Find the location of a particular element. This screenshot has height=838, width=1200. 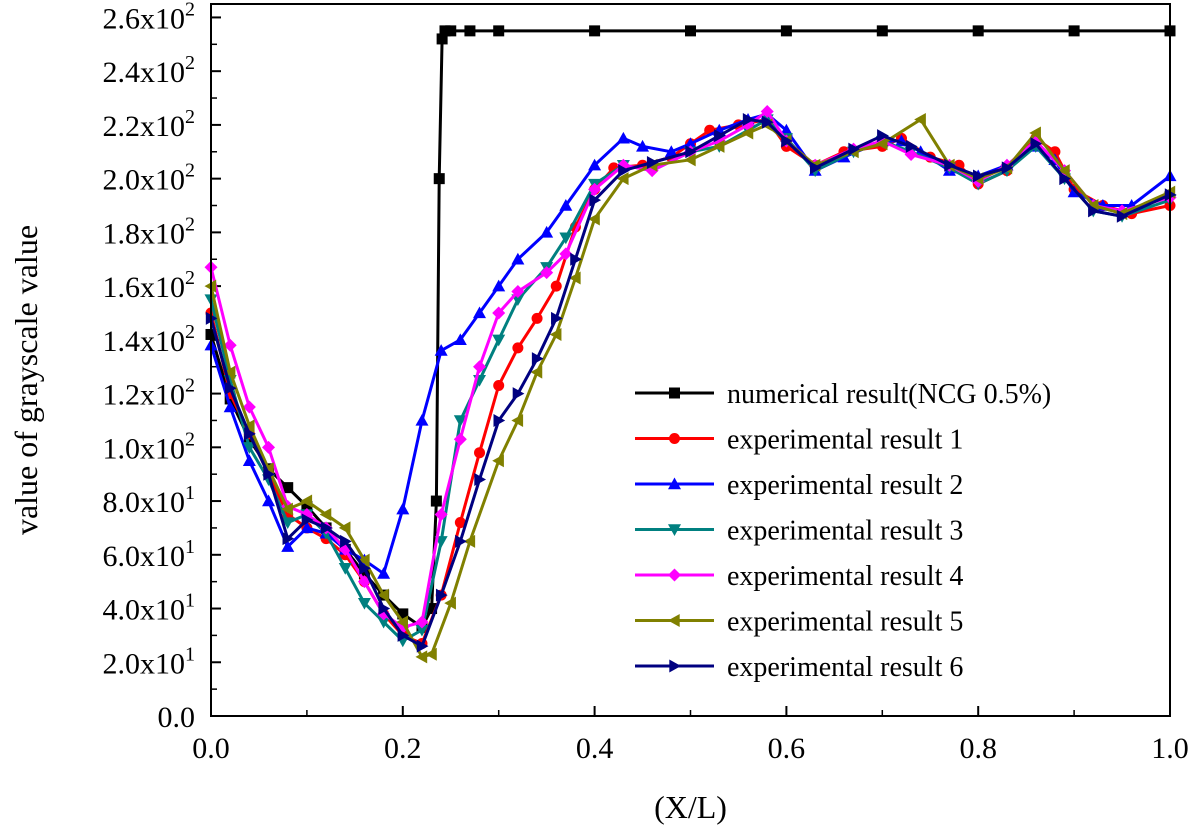

legend-label: numerical result(NCG 0.5%) is located at coordinates (889, 394).